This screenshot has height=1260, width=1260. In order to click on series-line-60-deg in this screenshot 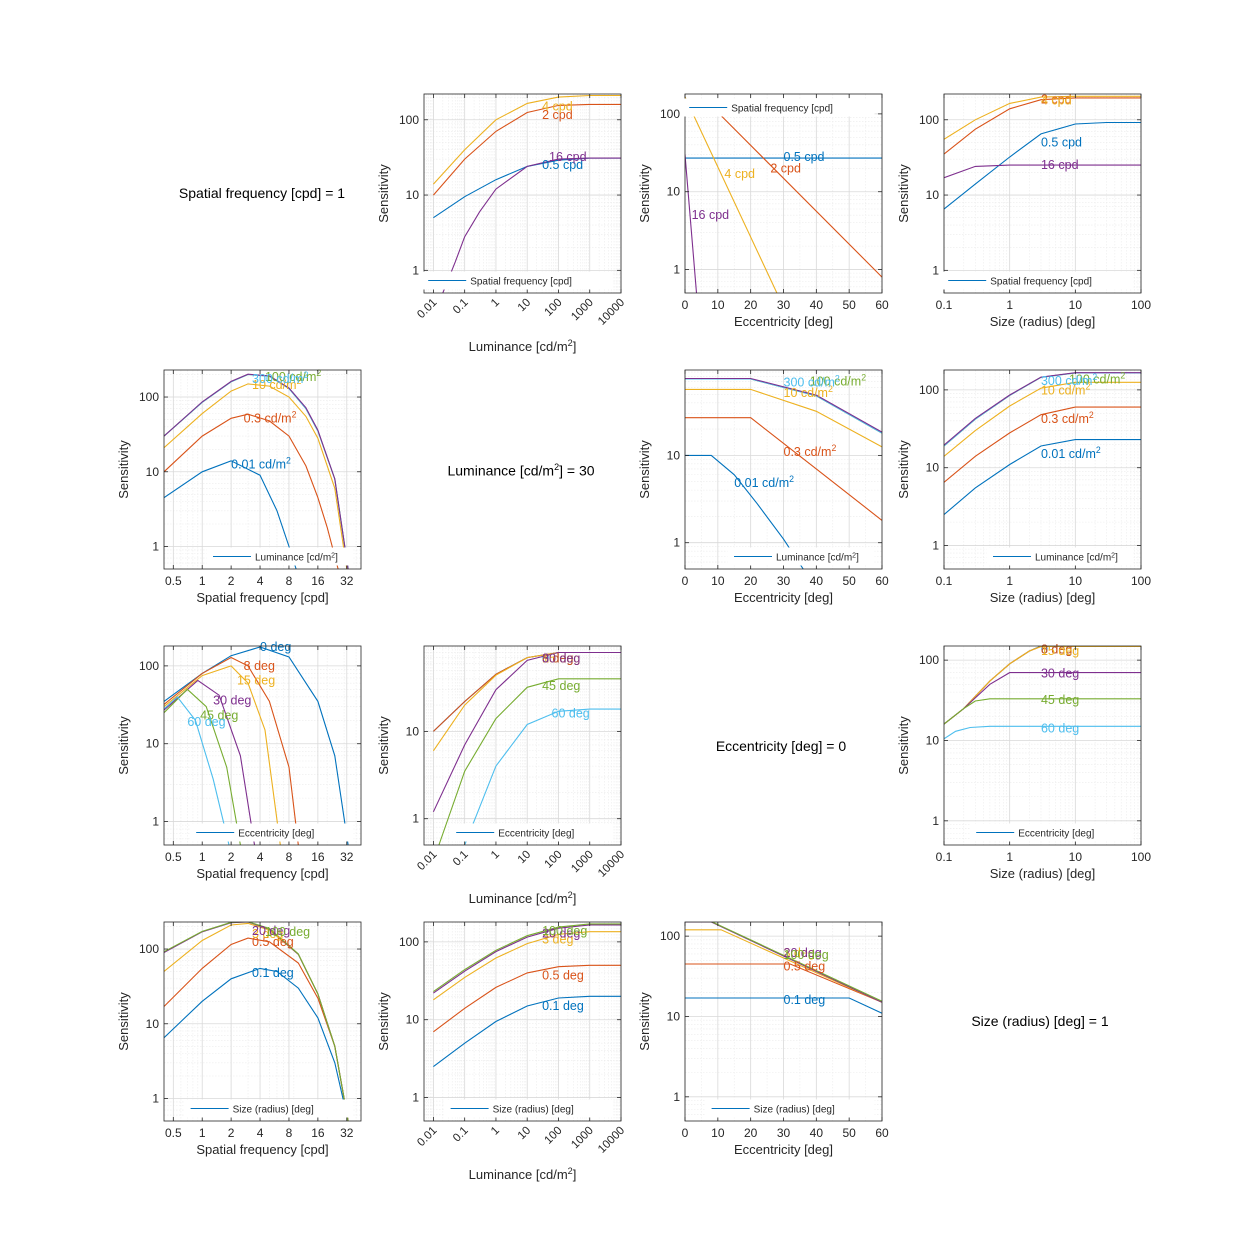, I will do `click(197, 770)`.